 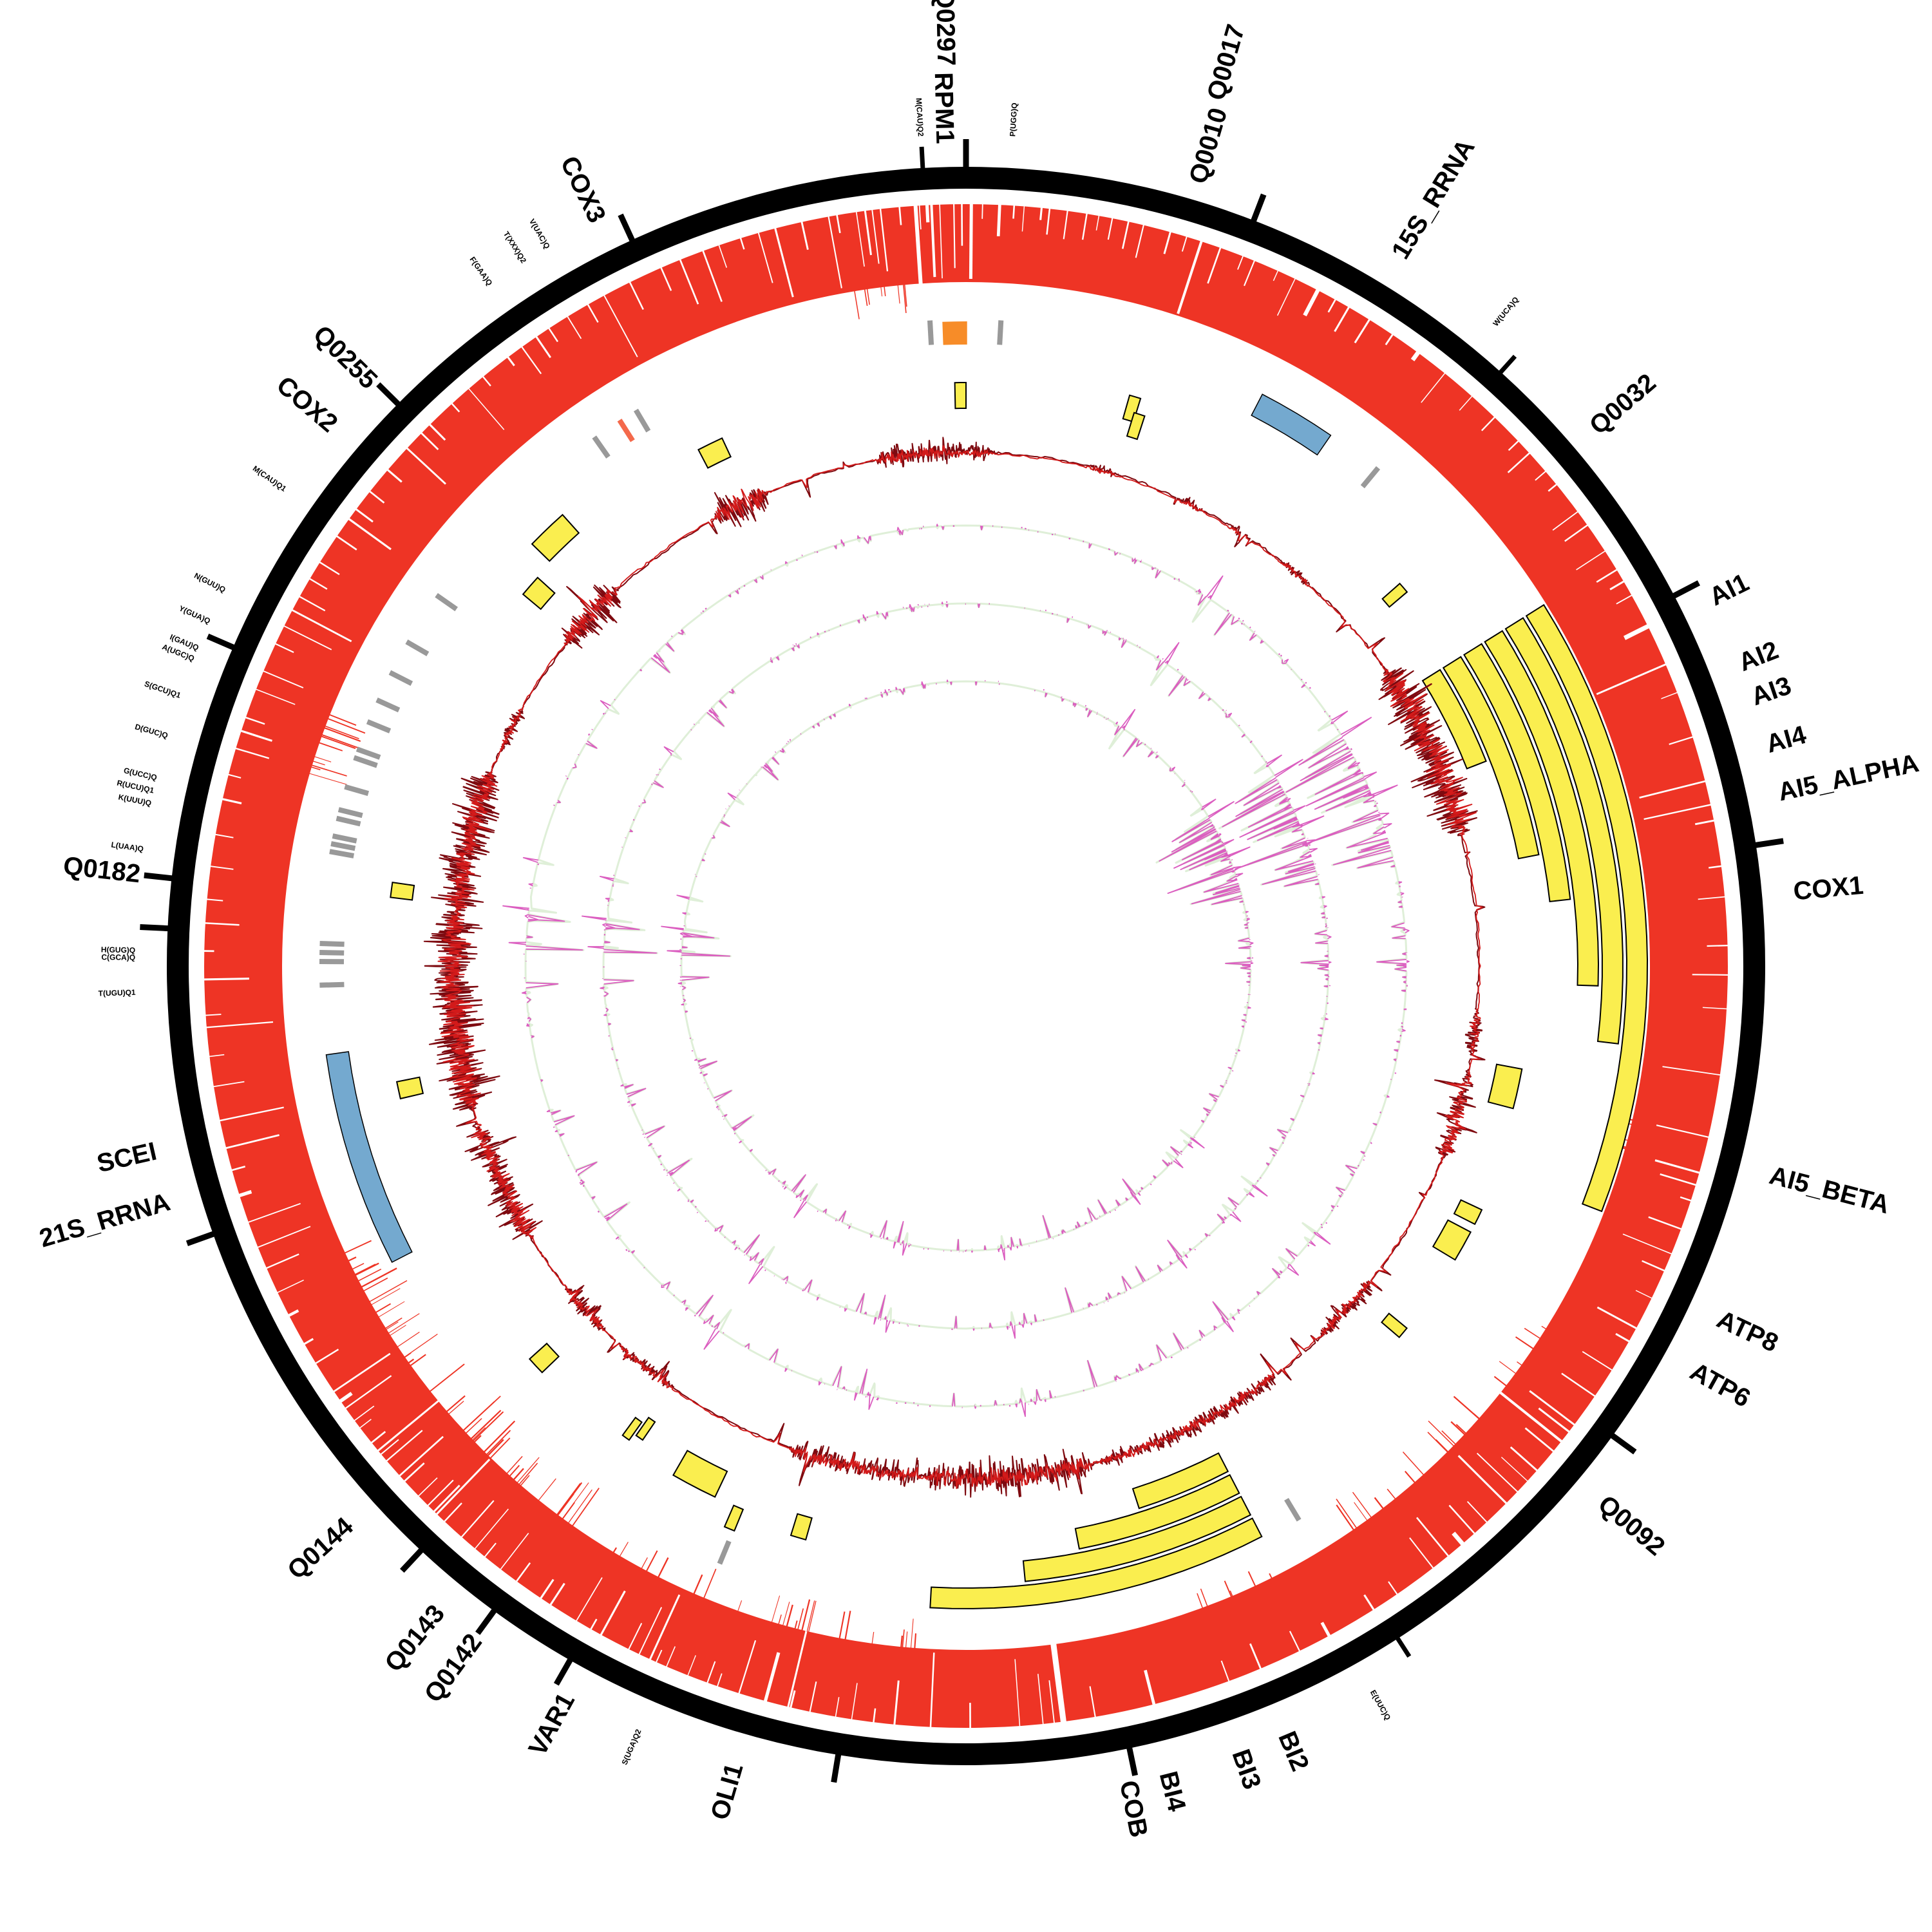 What do you see at coordinates (1013, 120) in the screenshot?
I see `svg-text: P(UGG)Q` at bounding box center [1013, 120].